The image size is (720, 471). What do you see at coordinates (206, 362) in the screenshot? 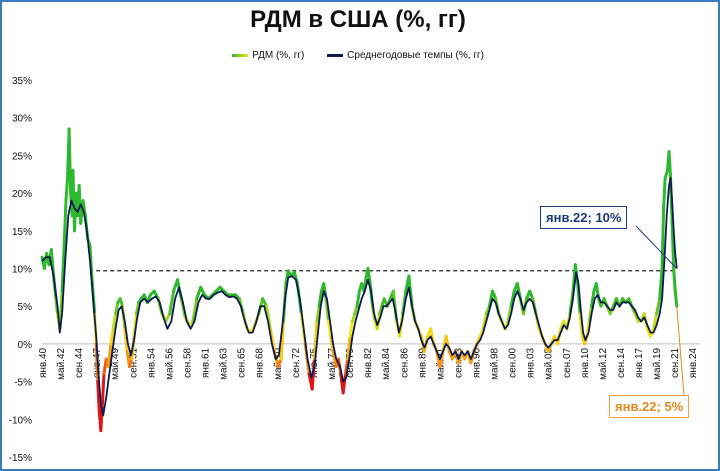
I see `x-tick-label: янв.61` at bounding box center [206, 362].